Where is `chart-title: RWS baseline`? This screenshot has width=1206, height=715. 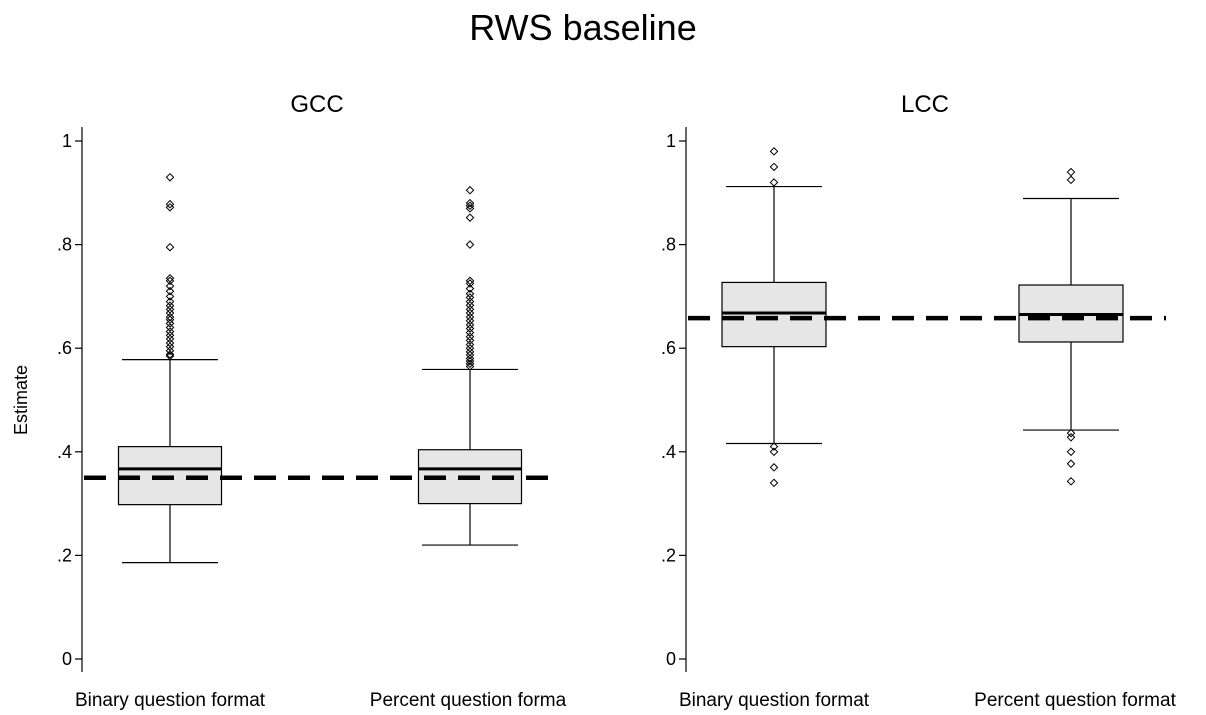
chart-title: RWS baseline is located at coordinates (582, 27).